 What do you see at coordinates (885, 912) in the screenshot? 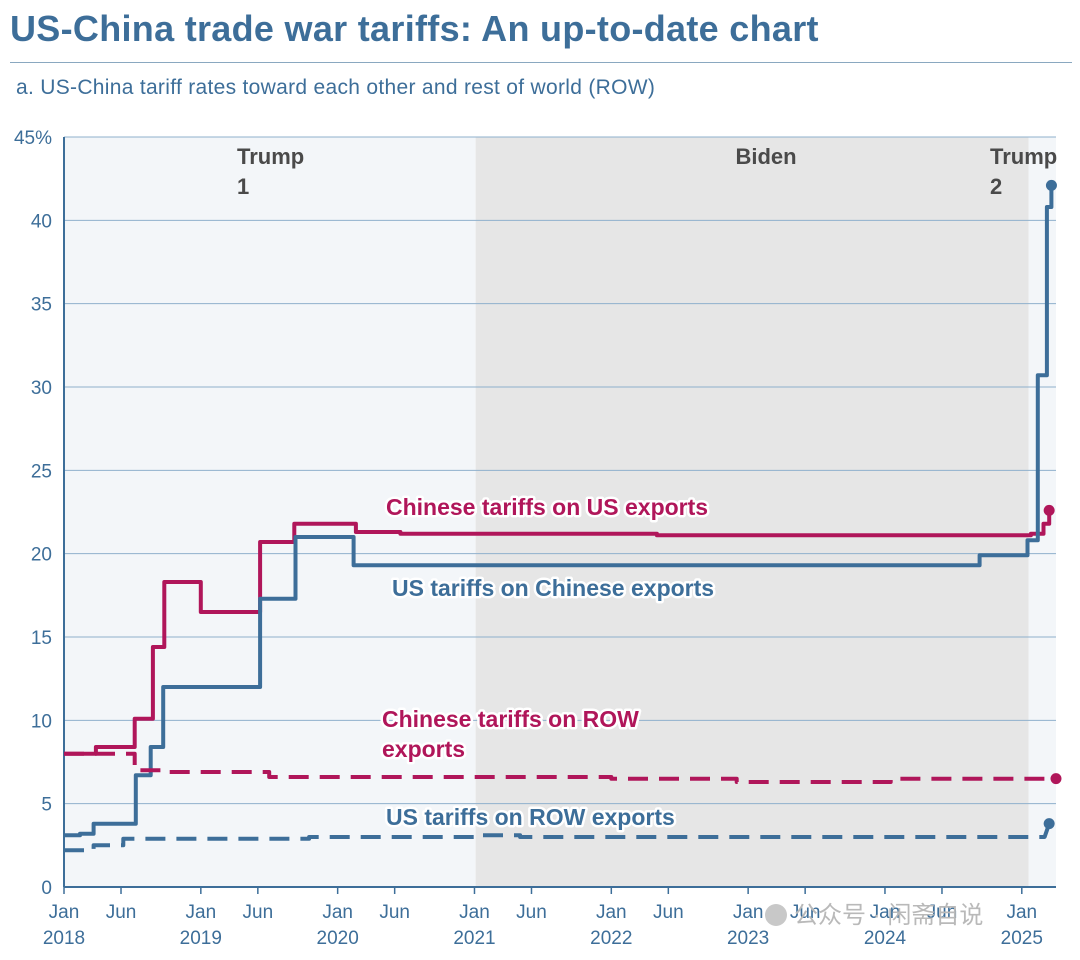
I see `x-tick-label-12: Jan` at bounding box center [885, 912].